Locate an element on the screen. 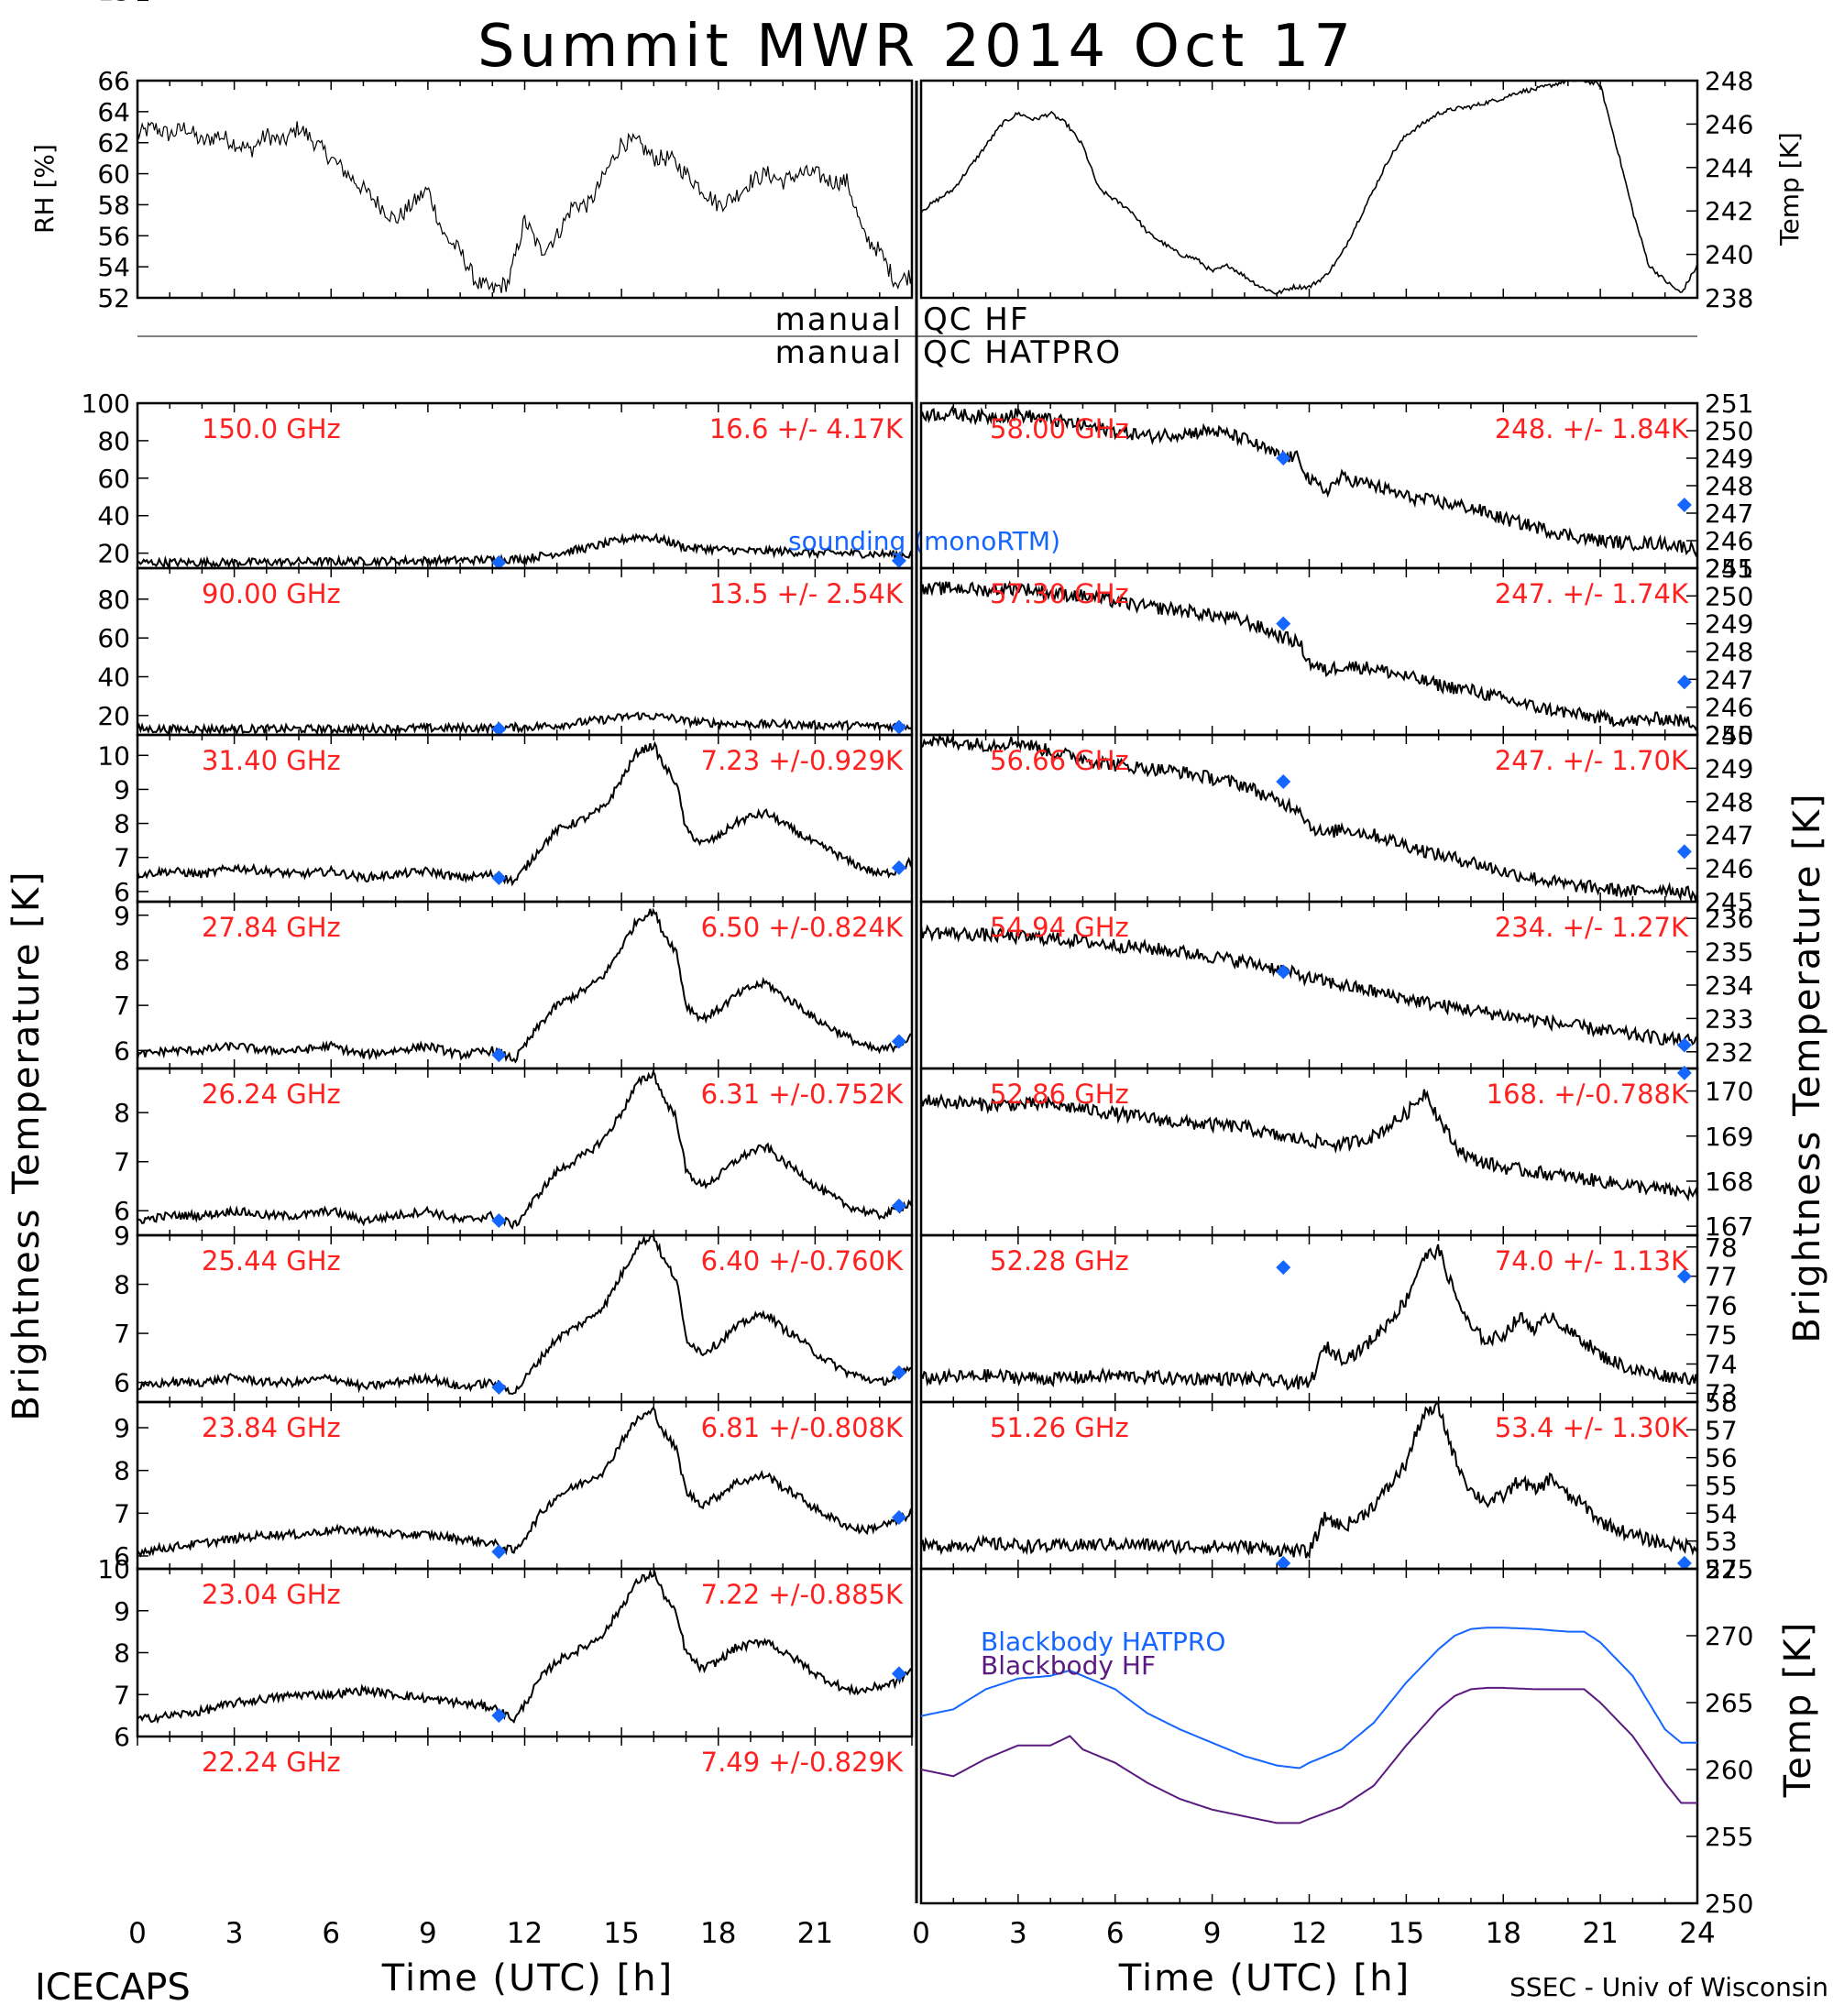 This screenshot has height=2016, width=1833. x-tick-label: 15 is located at coordinates (621, 1933).